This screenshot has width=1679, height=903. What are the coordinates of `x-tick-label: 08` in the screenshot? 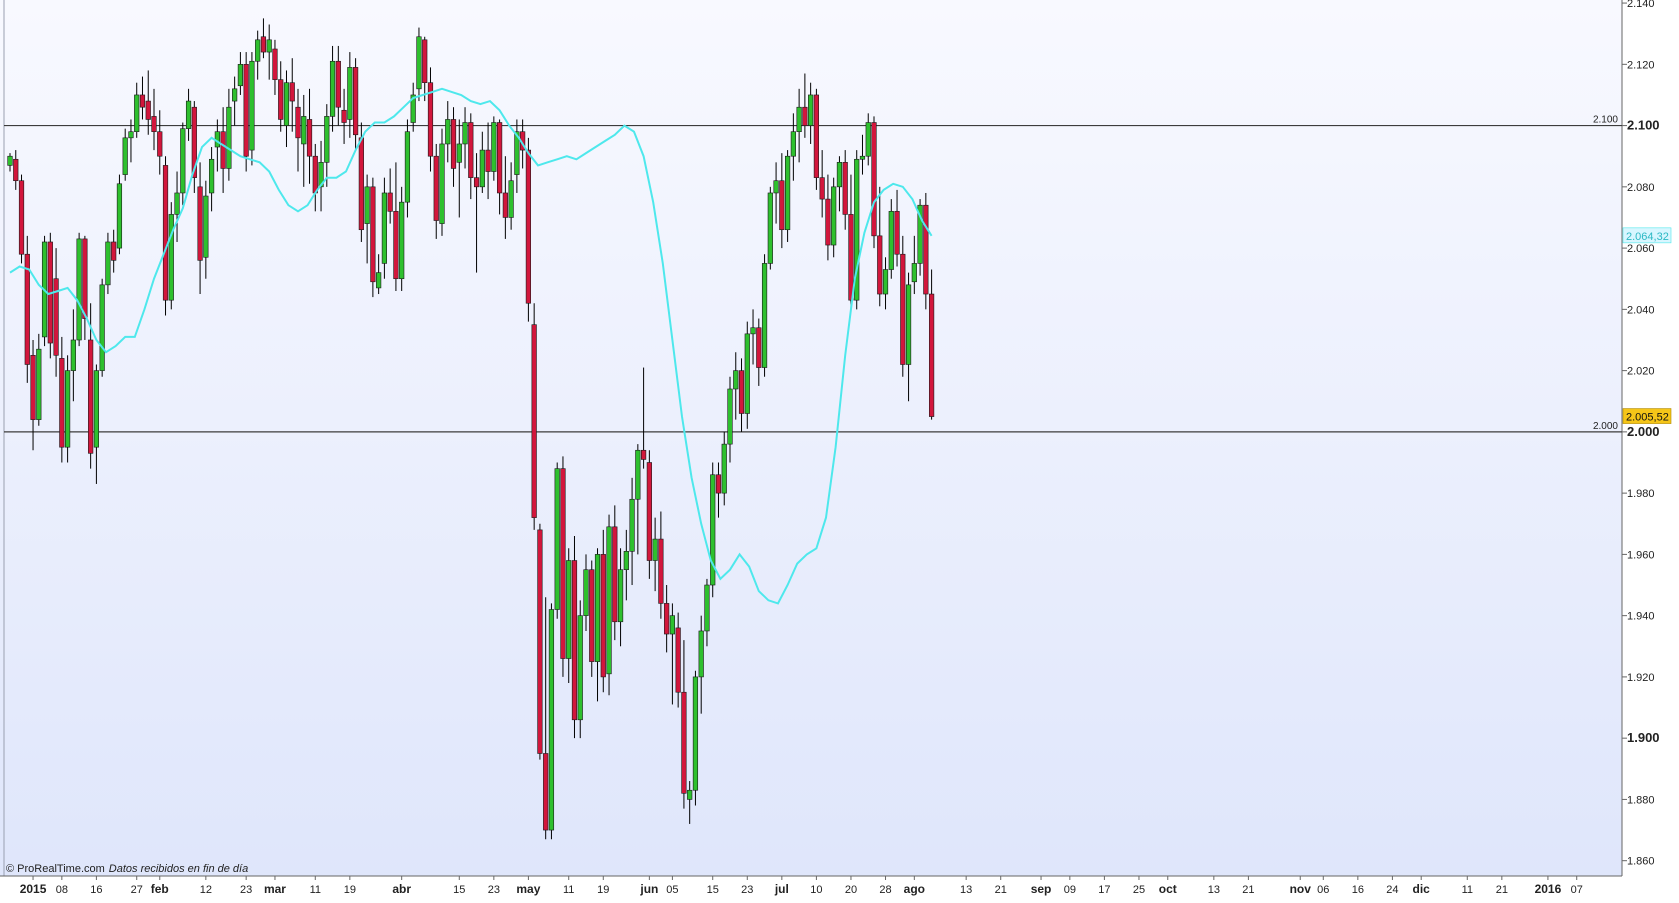 It's located at (62, 890).